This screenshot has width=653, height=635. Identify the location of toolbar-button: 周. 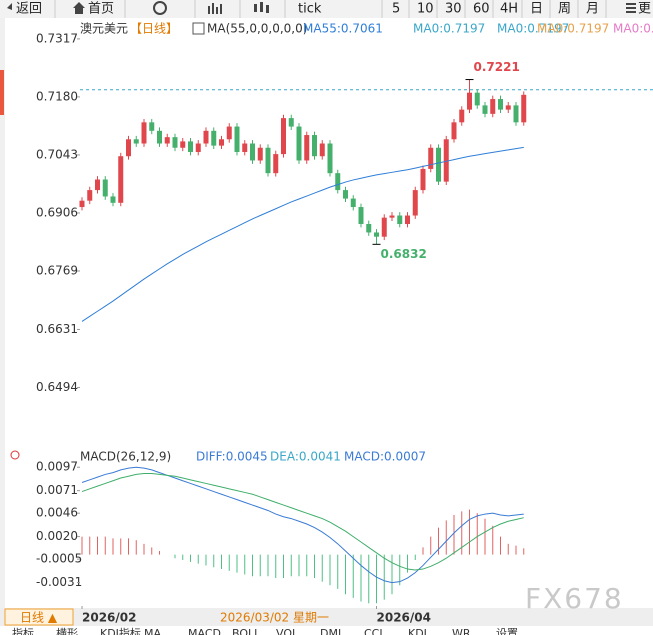
(564, 9).